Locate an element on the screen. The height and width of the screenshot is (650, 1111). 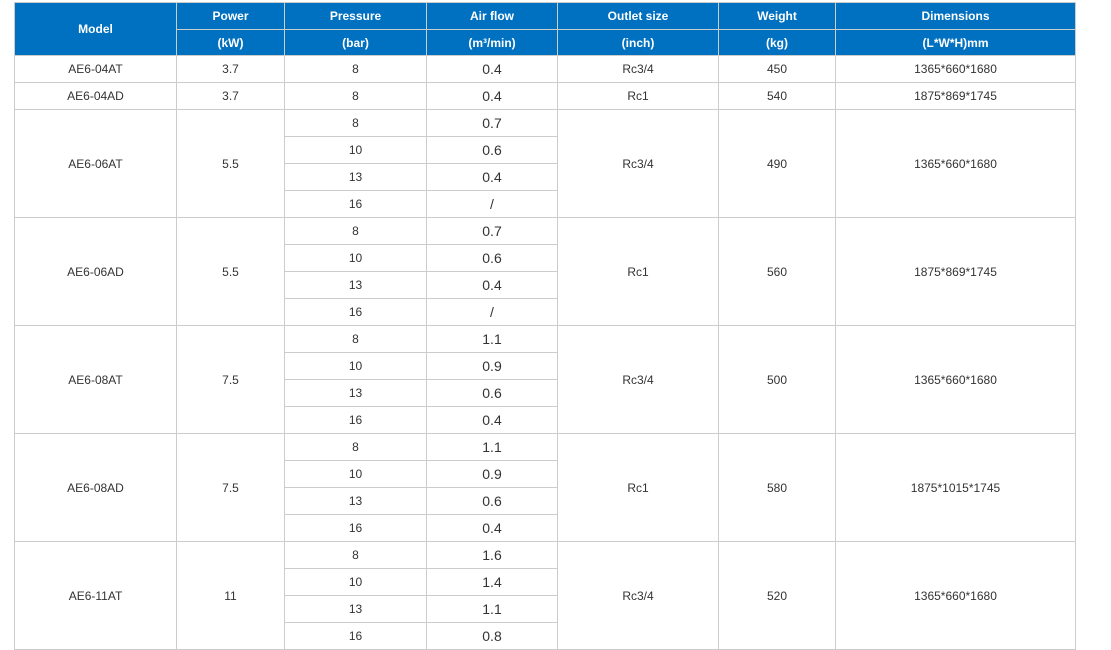
header-air-flow: Air flow is located at coordinates (492, 16).